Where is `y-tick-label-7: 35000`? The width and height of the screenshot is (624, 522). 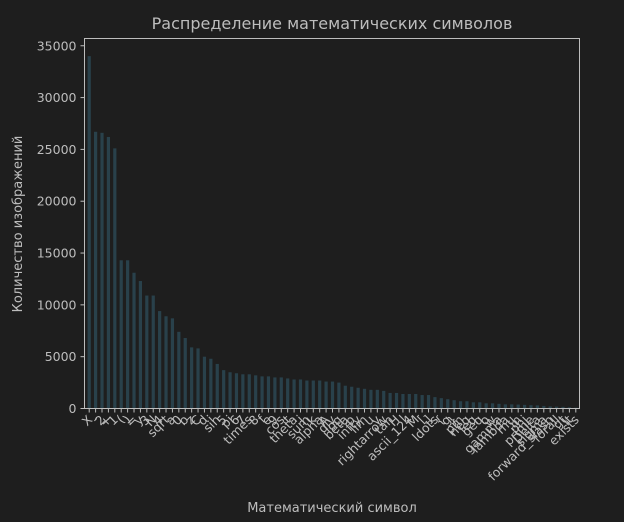 y-tick-label-7: 35000 is located at coordinates (57, 45).